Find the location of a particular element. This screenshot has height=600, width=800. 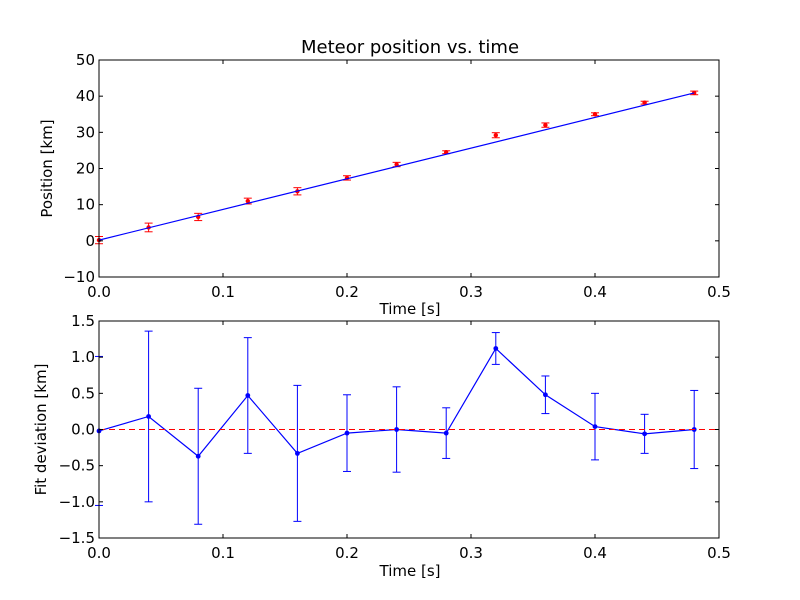

position-xtick-label: 0.3 is located at coordinates (471, 292).